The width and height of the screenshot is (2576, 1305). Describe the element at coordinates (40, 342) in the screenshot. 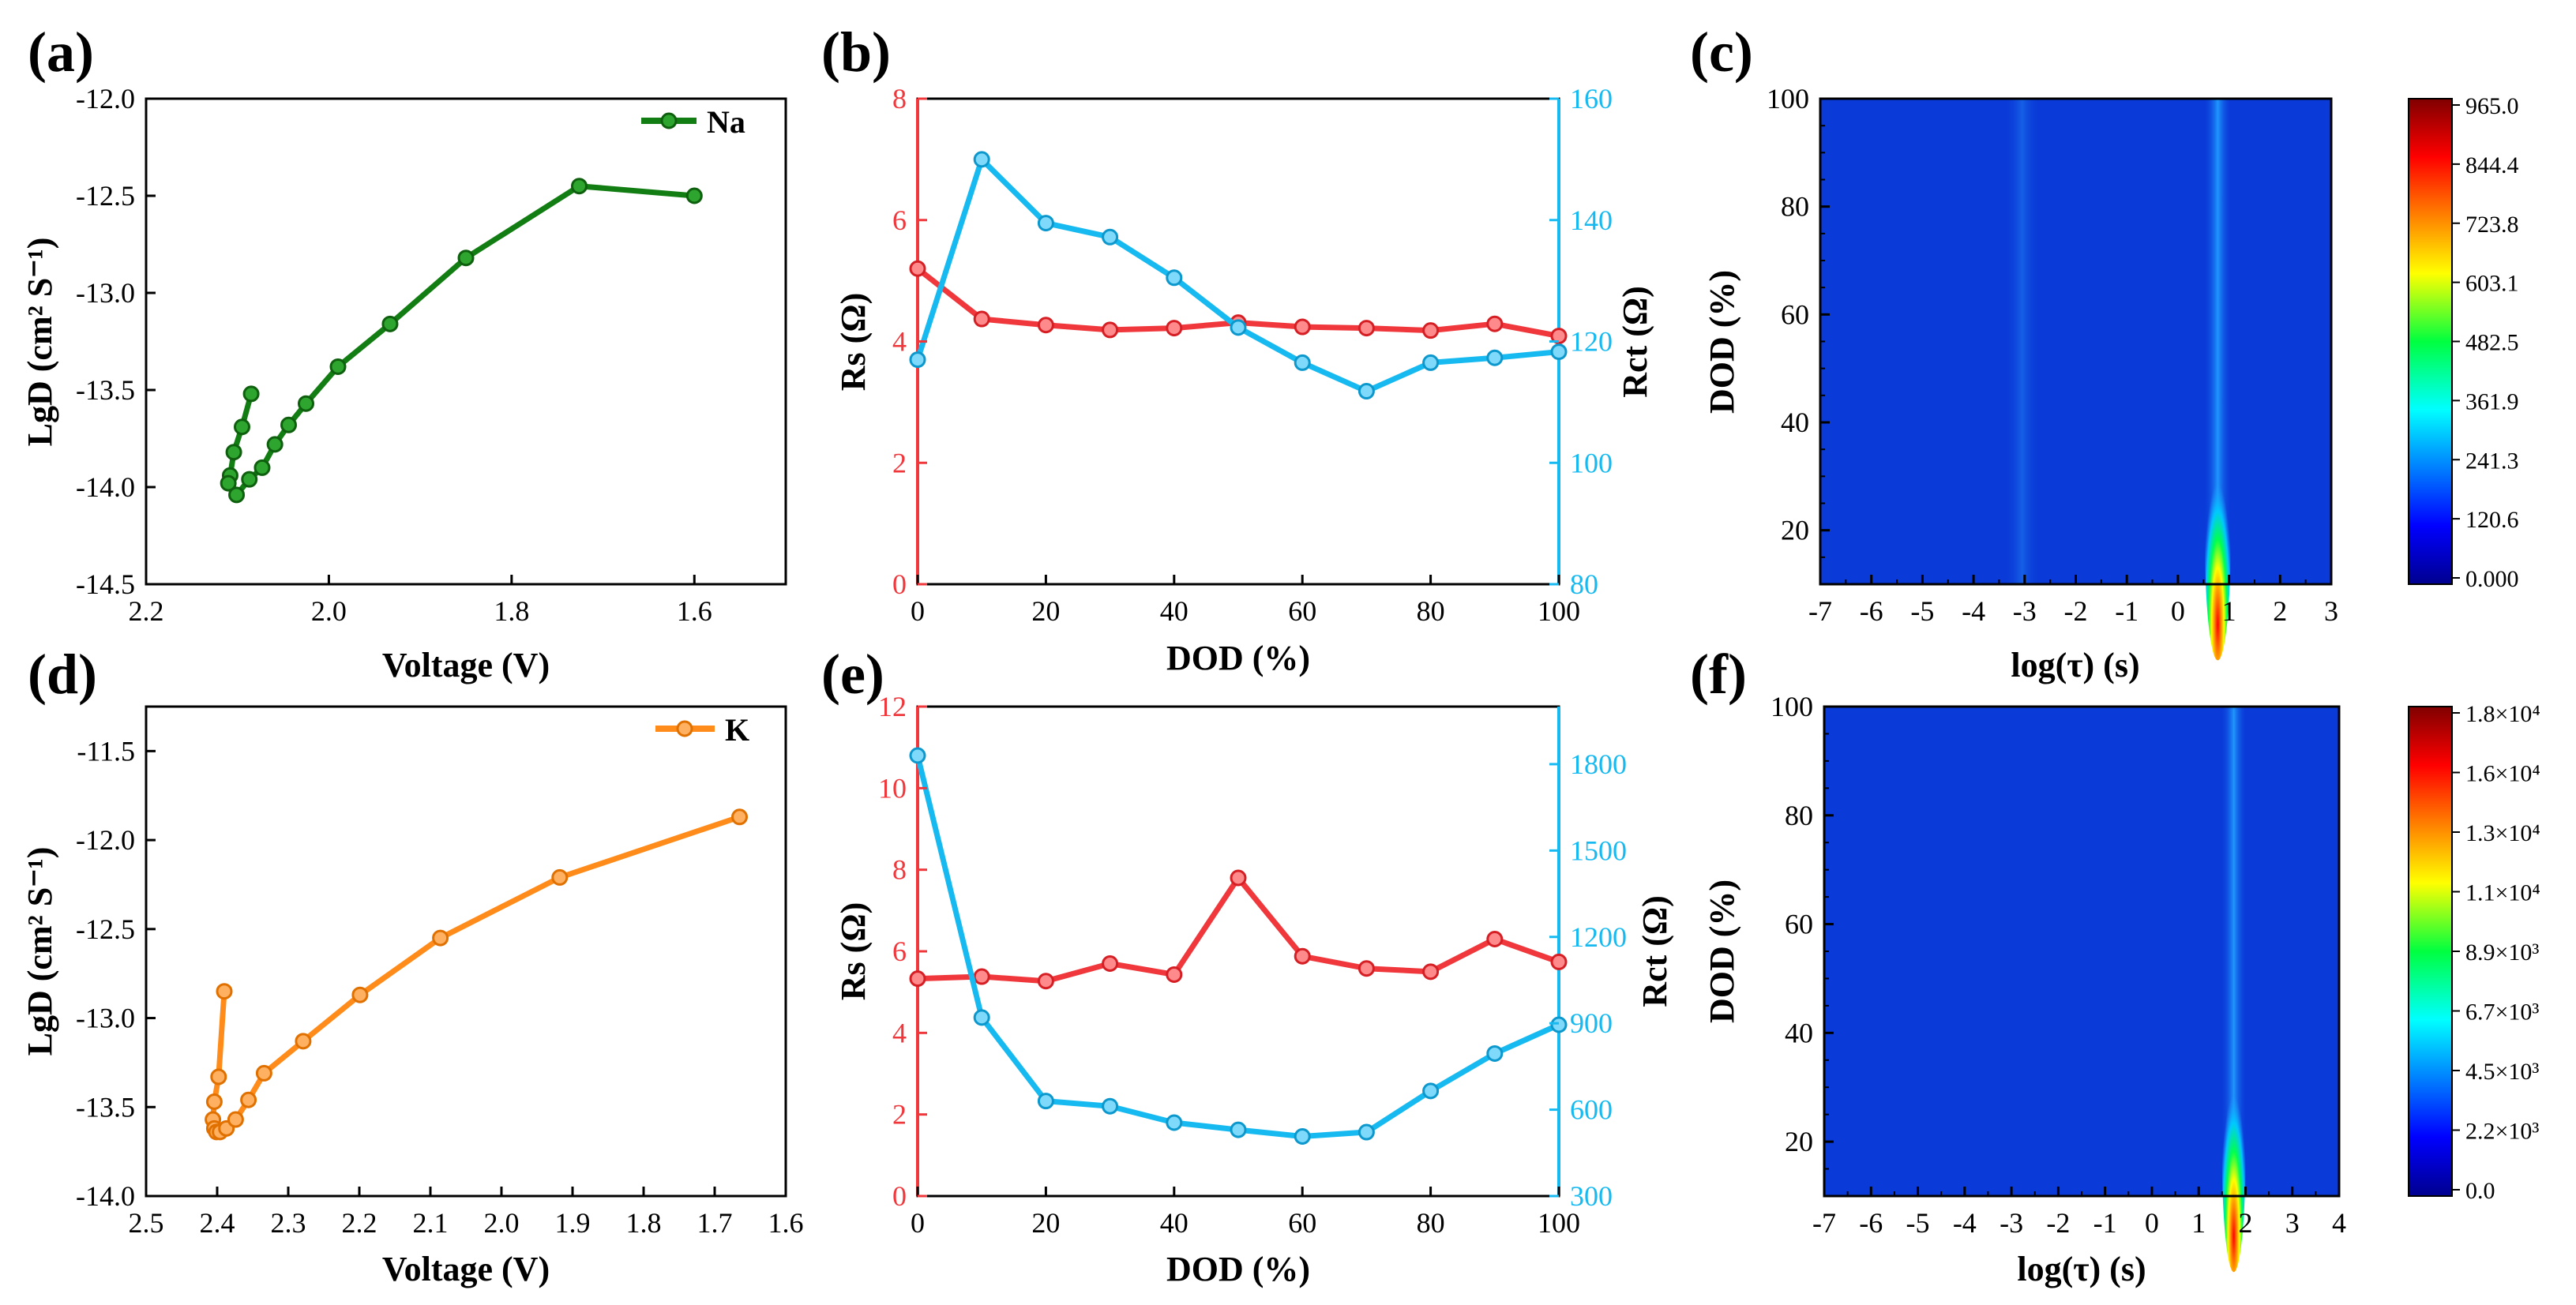

I see `y-axis-label-a: LgD (cm² S⁻¹)` at that location.